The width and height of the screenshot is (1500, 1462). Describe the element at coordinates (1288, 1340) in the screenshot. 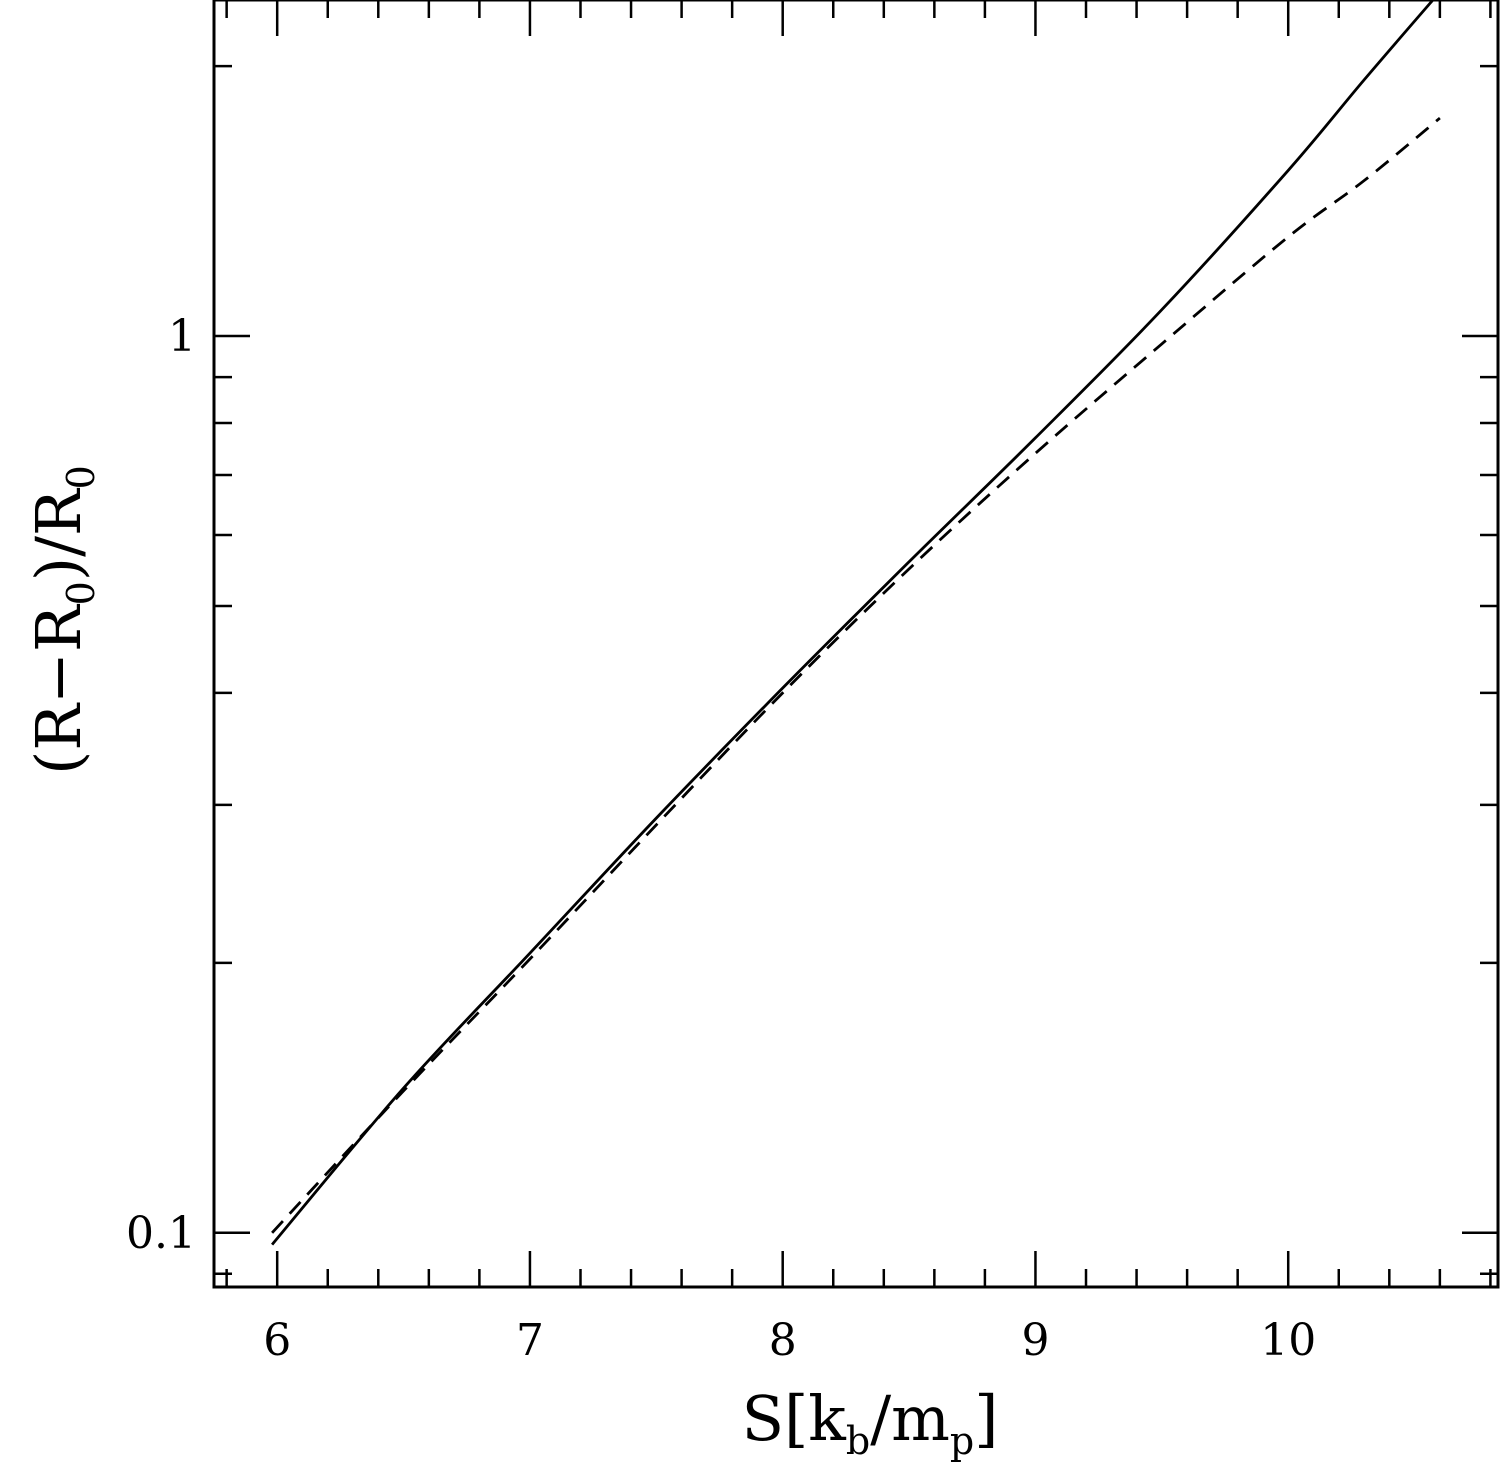

I see `x-tick-label: 10` at that location.